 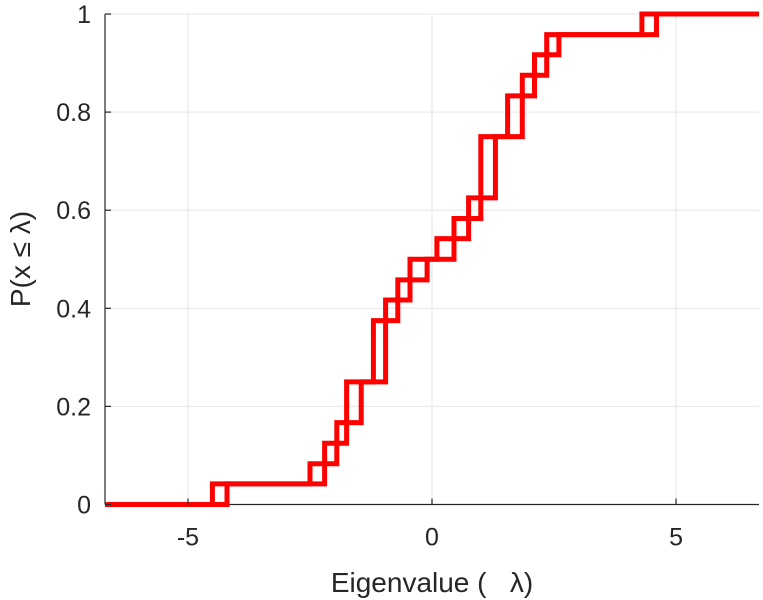 I want to click on y-tick-label: 0.8, so click(x=73, y=113).